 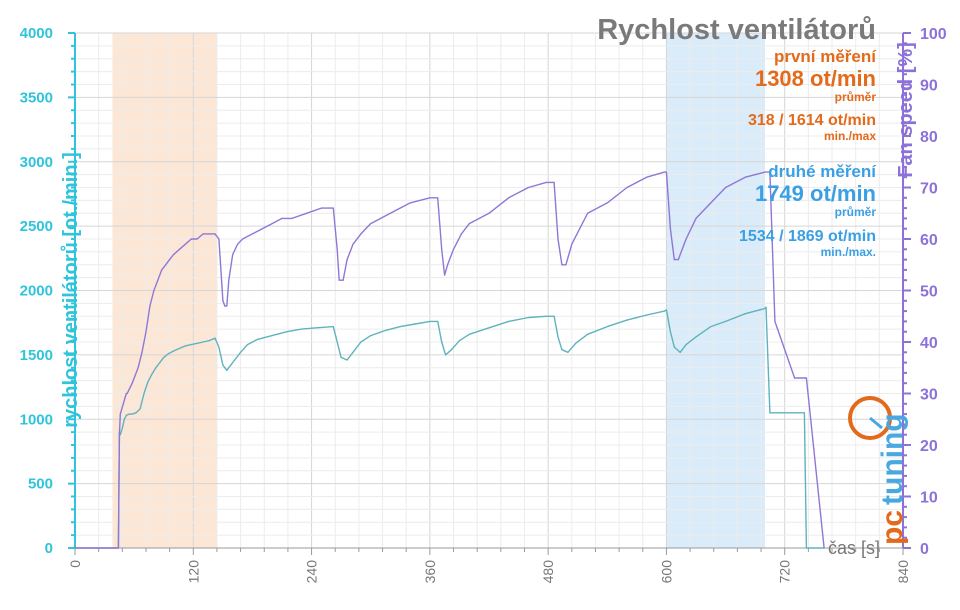 What do you see at coordinates (430, 572) in the screenshot?
I see `x-tick-label: 360` at bounding box center [430, 572].